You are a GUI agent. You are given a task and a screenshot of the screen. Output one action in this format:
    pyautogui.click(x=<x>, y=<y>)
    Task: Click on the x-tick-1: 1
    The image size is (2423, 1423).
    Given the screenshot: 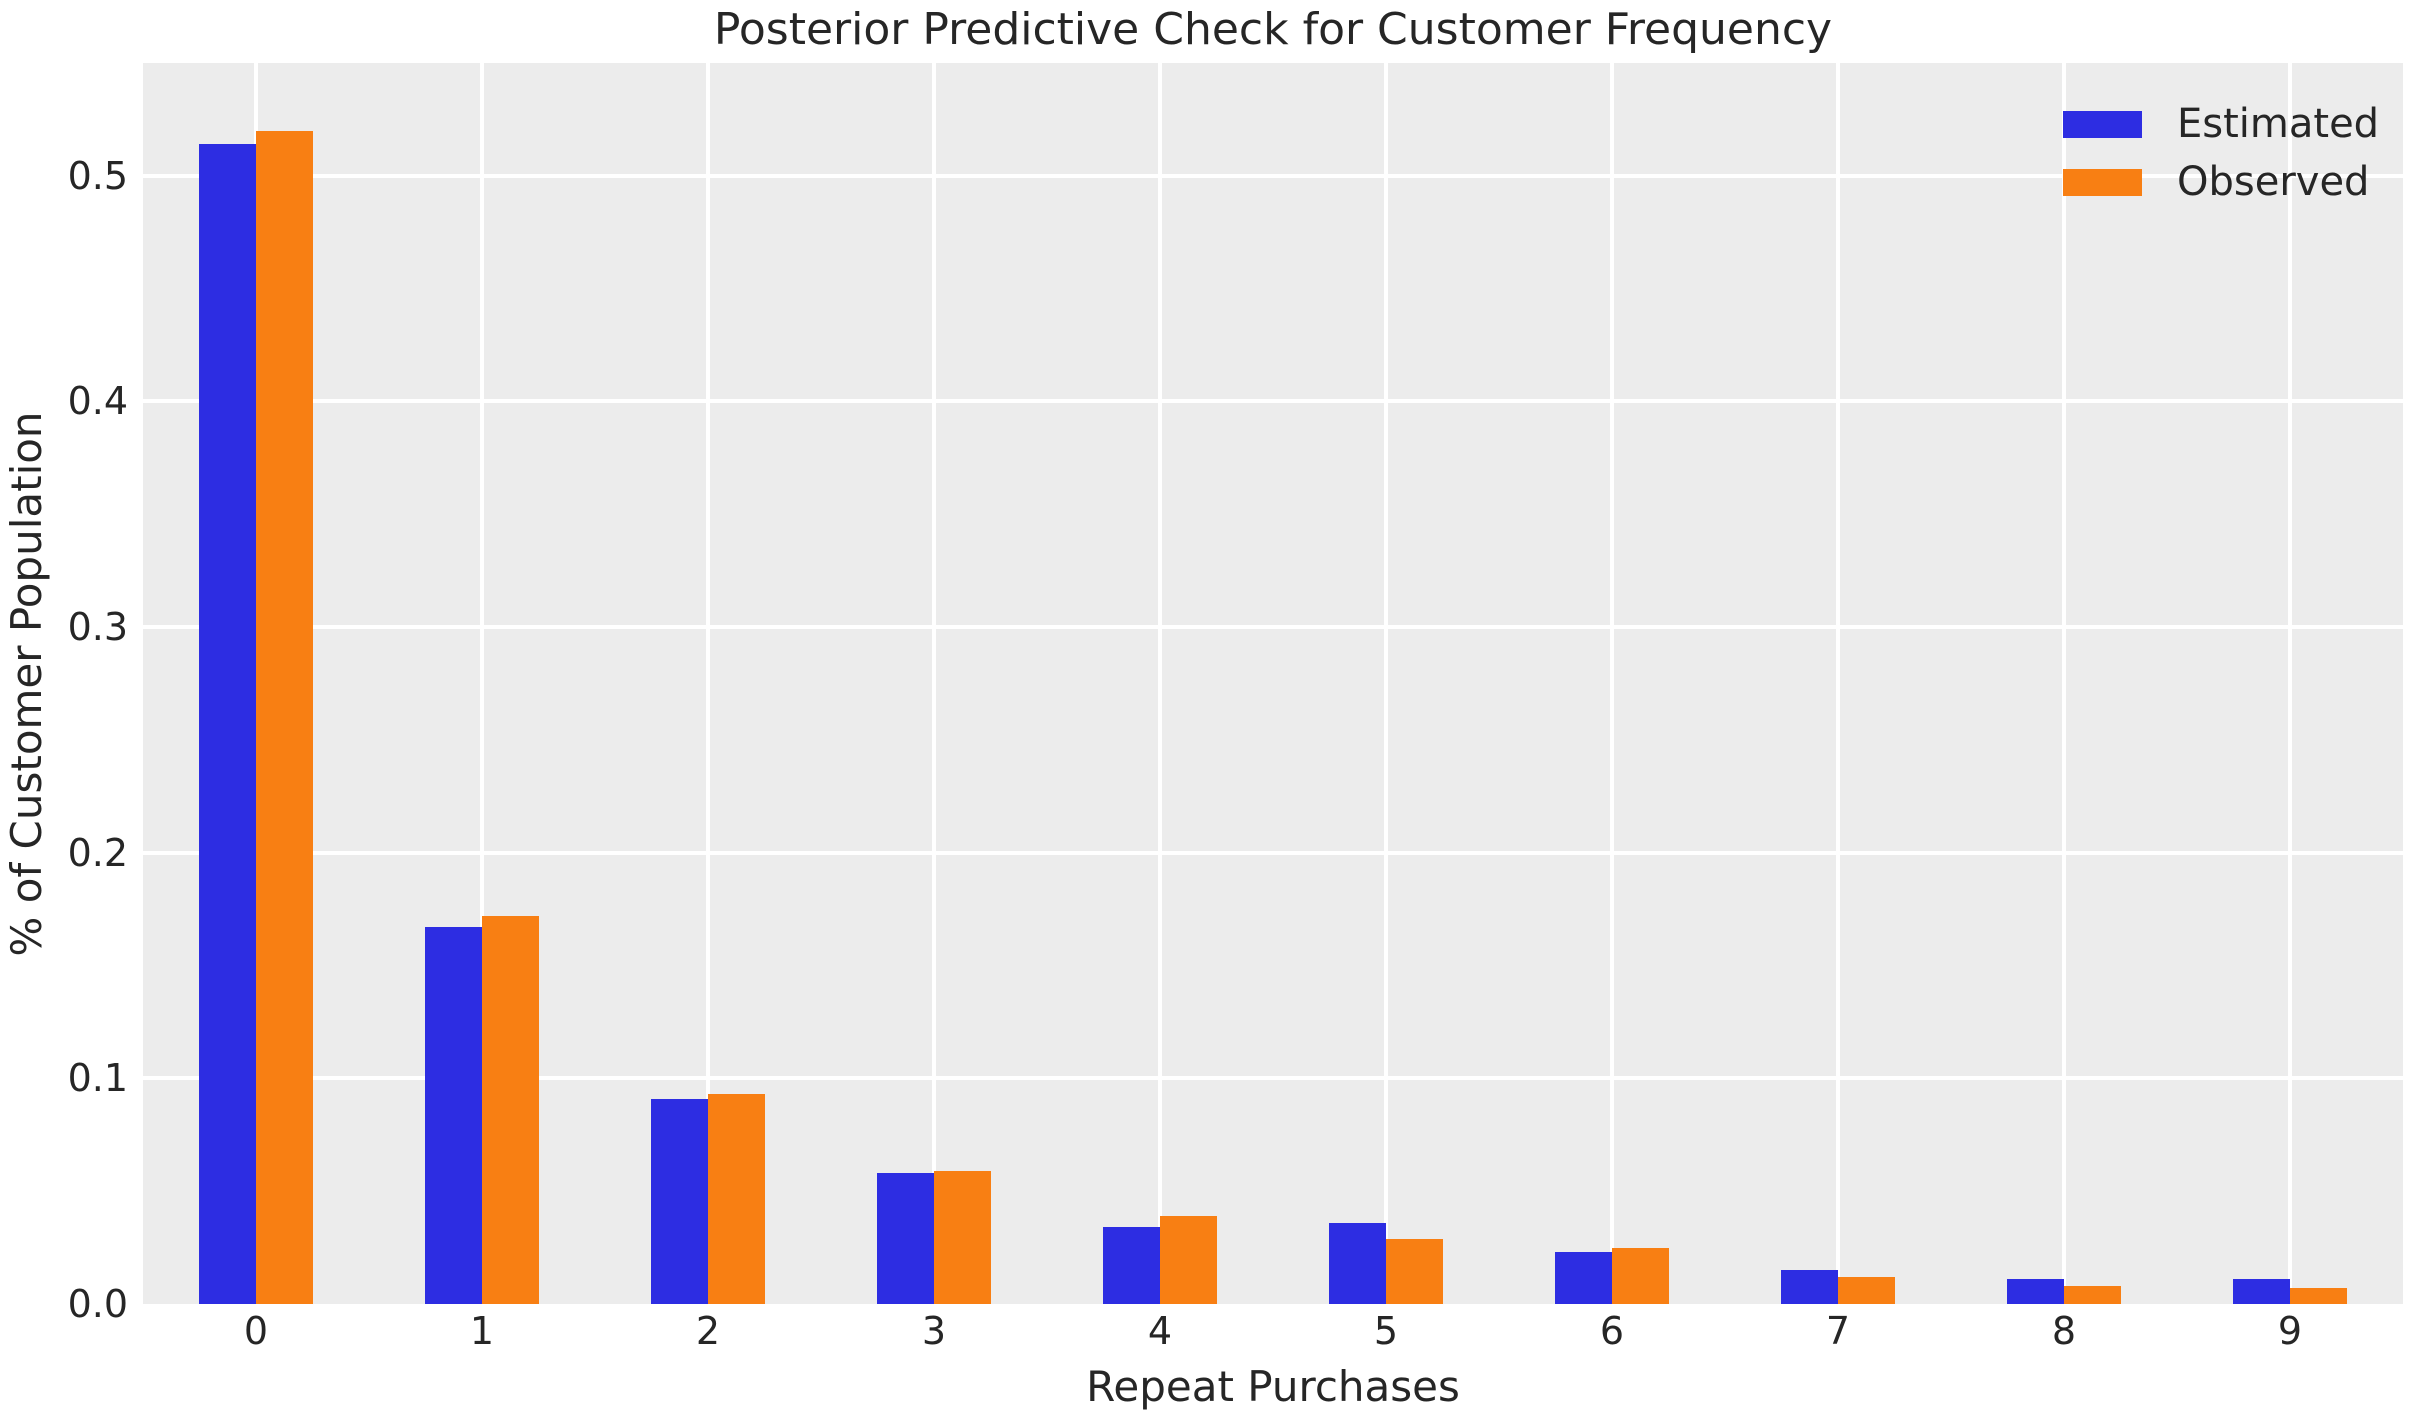 What is the action you would take?
    pyautogui.click(x=482, y=1331)
    